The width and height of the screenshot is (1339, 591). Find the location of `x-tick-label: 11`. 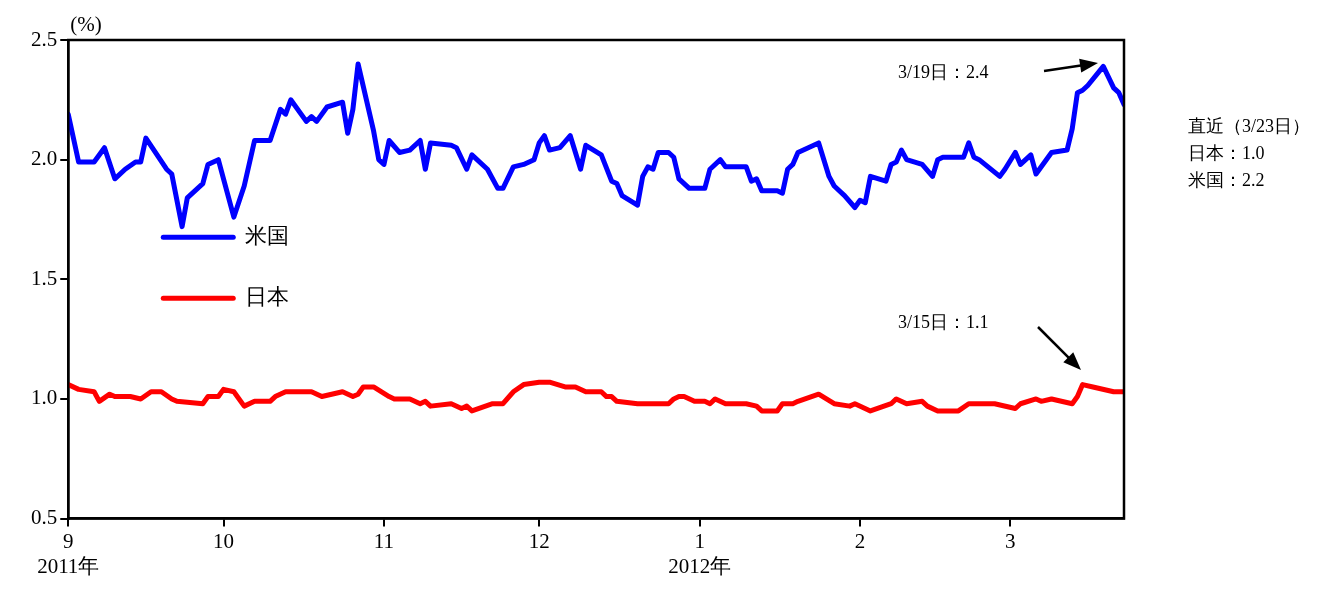

x-tick-label: 11 is located at coordinates (384, 540).